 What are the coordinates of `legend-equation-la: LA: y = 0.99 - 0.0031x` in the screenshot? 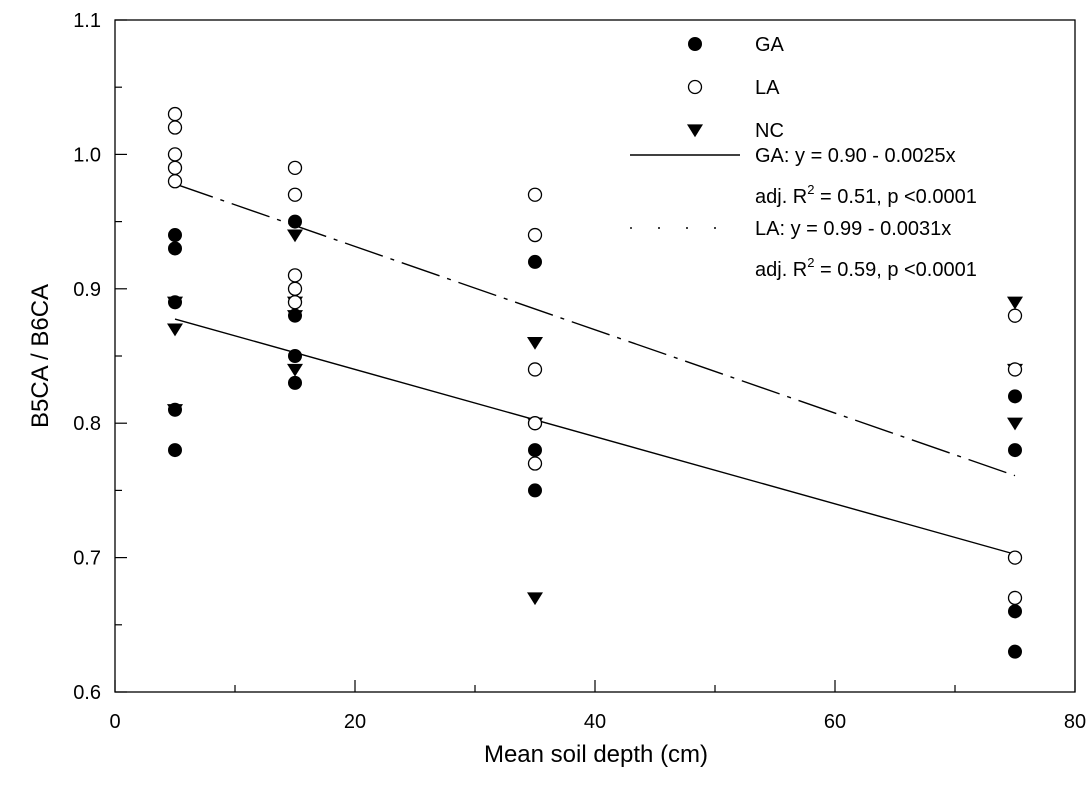 It's located at (853, 229).